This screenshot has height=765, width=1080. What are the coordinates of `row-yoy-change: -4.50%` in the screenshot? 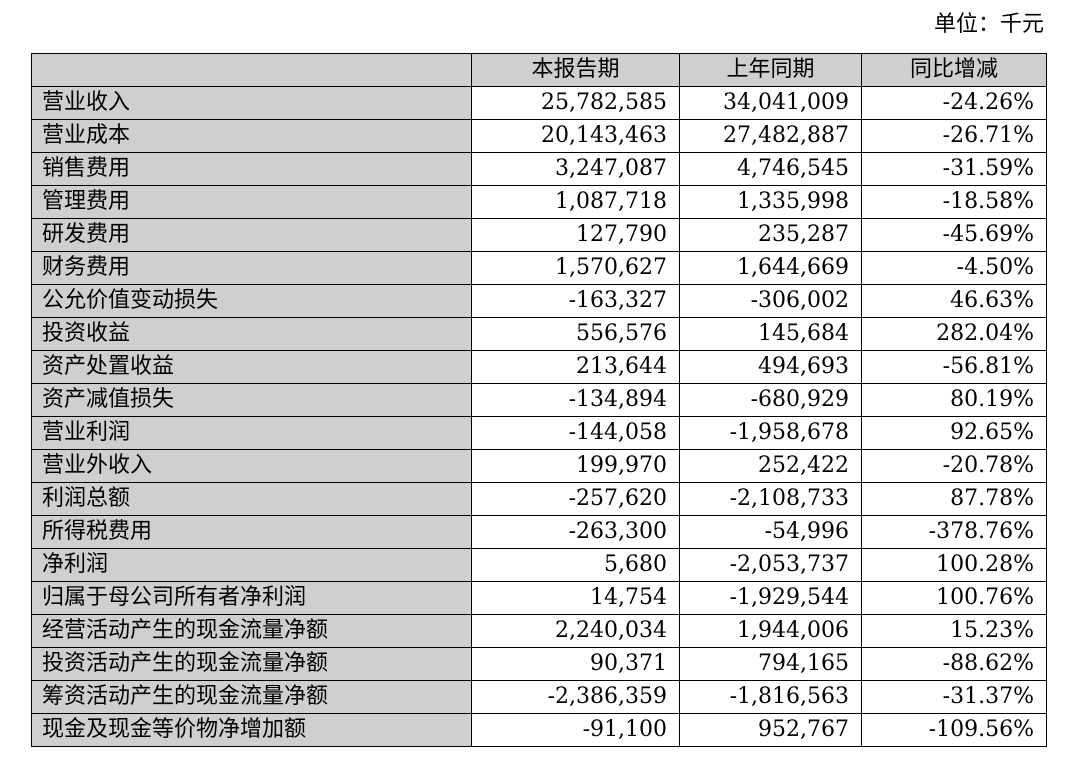 It's located at (954, 268).